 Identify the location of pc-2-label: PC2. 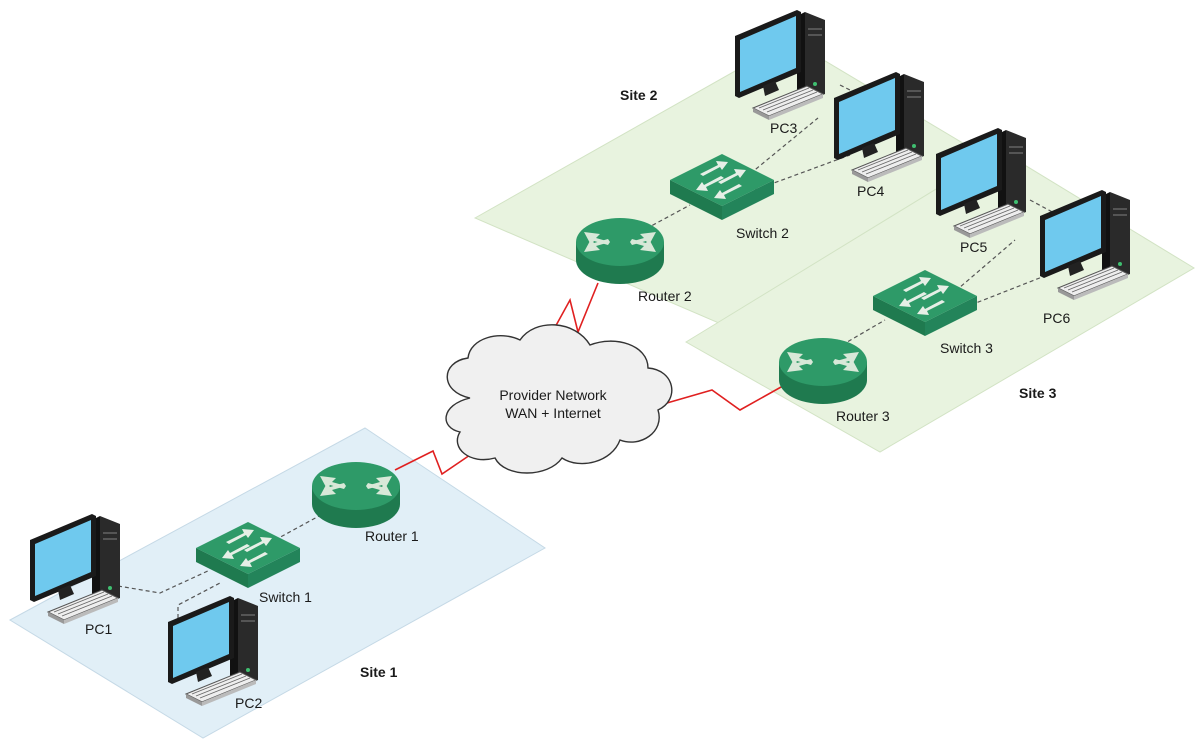
(248, 703).